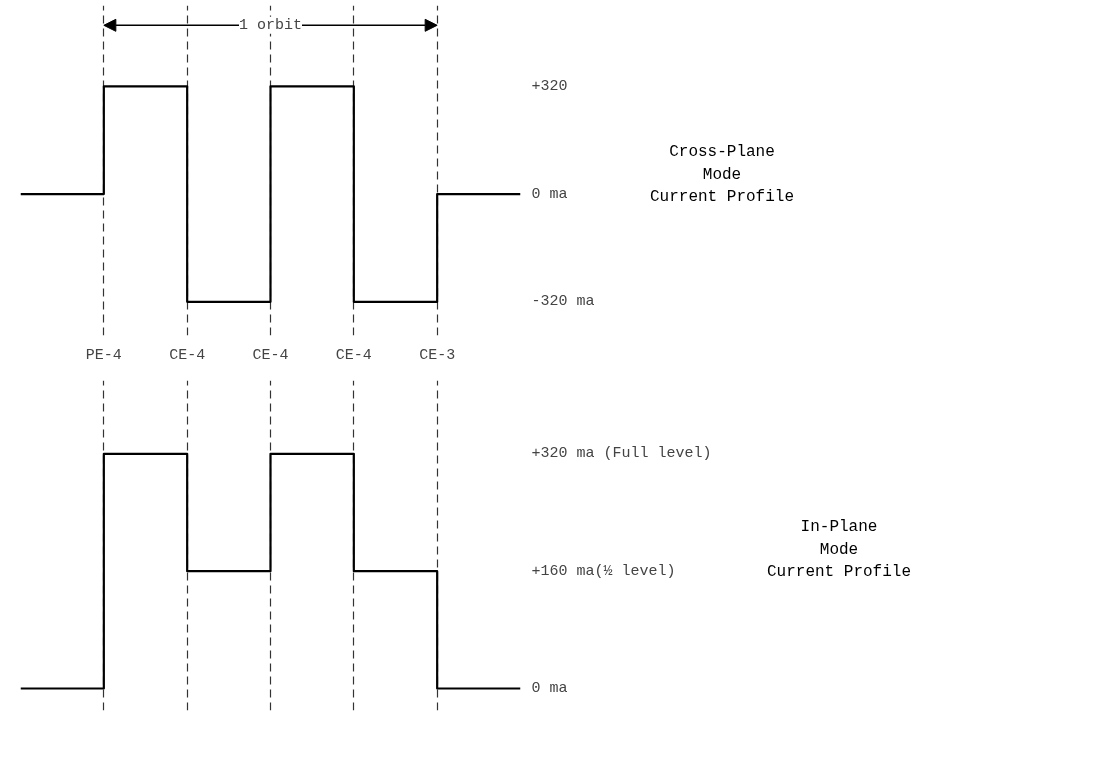 The width and height of the screenshot is (1104, 779). What do you see at coordinates (722, 175) in the screenshot?
I see `y-axis-title: Cross-Plane Mode Current Profile` at bounding box center [722, 175].